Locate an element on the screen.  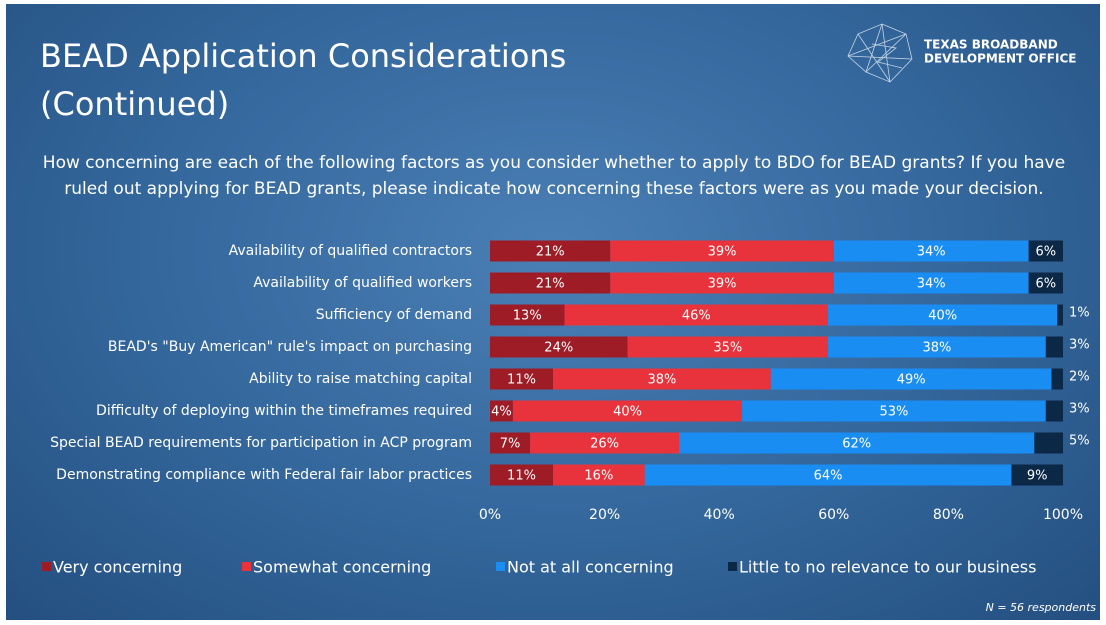
data-label: 49% is located at coordinates (911, 380).